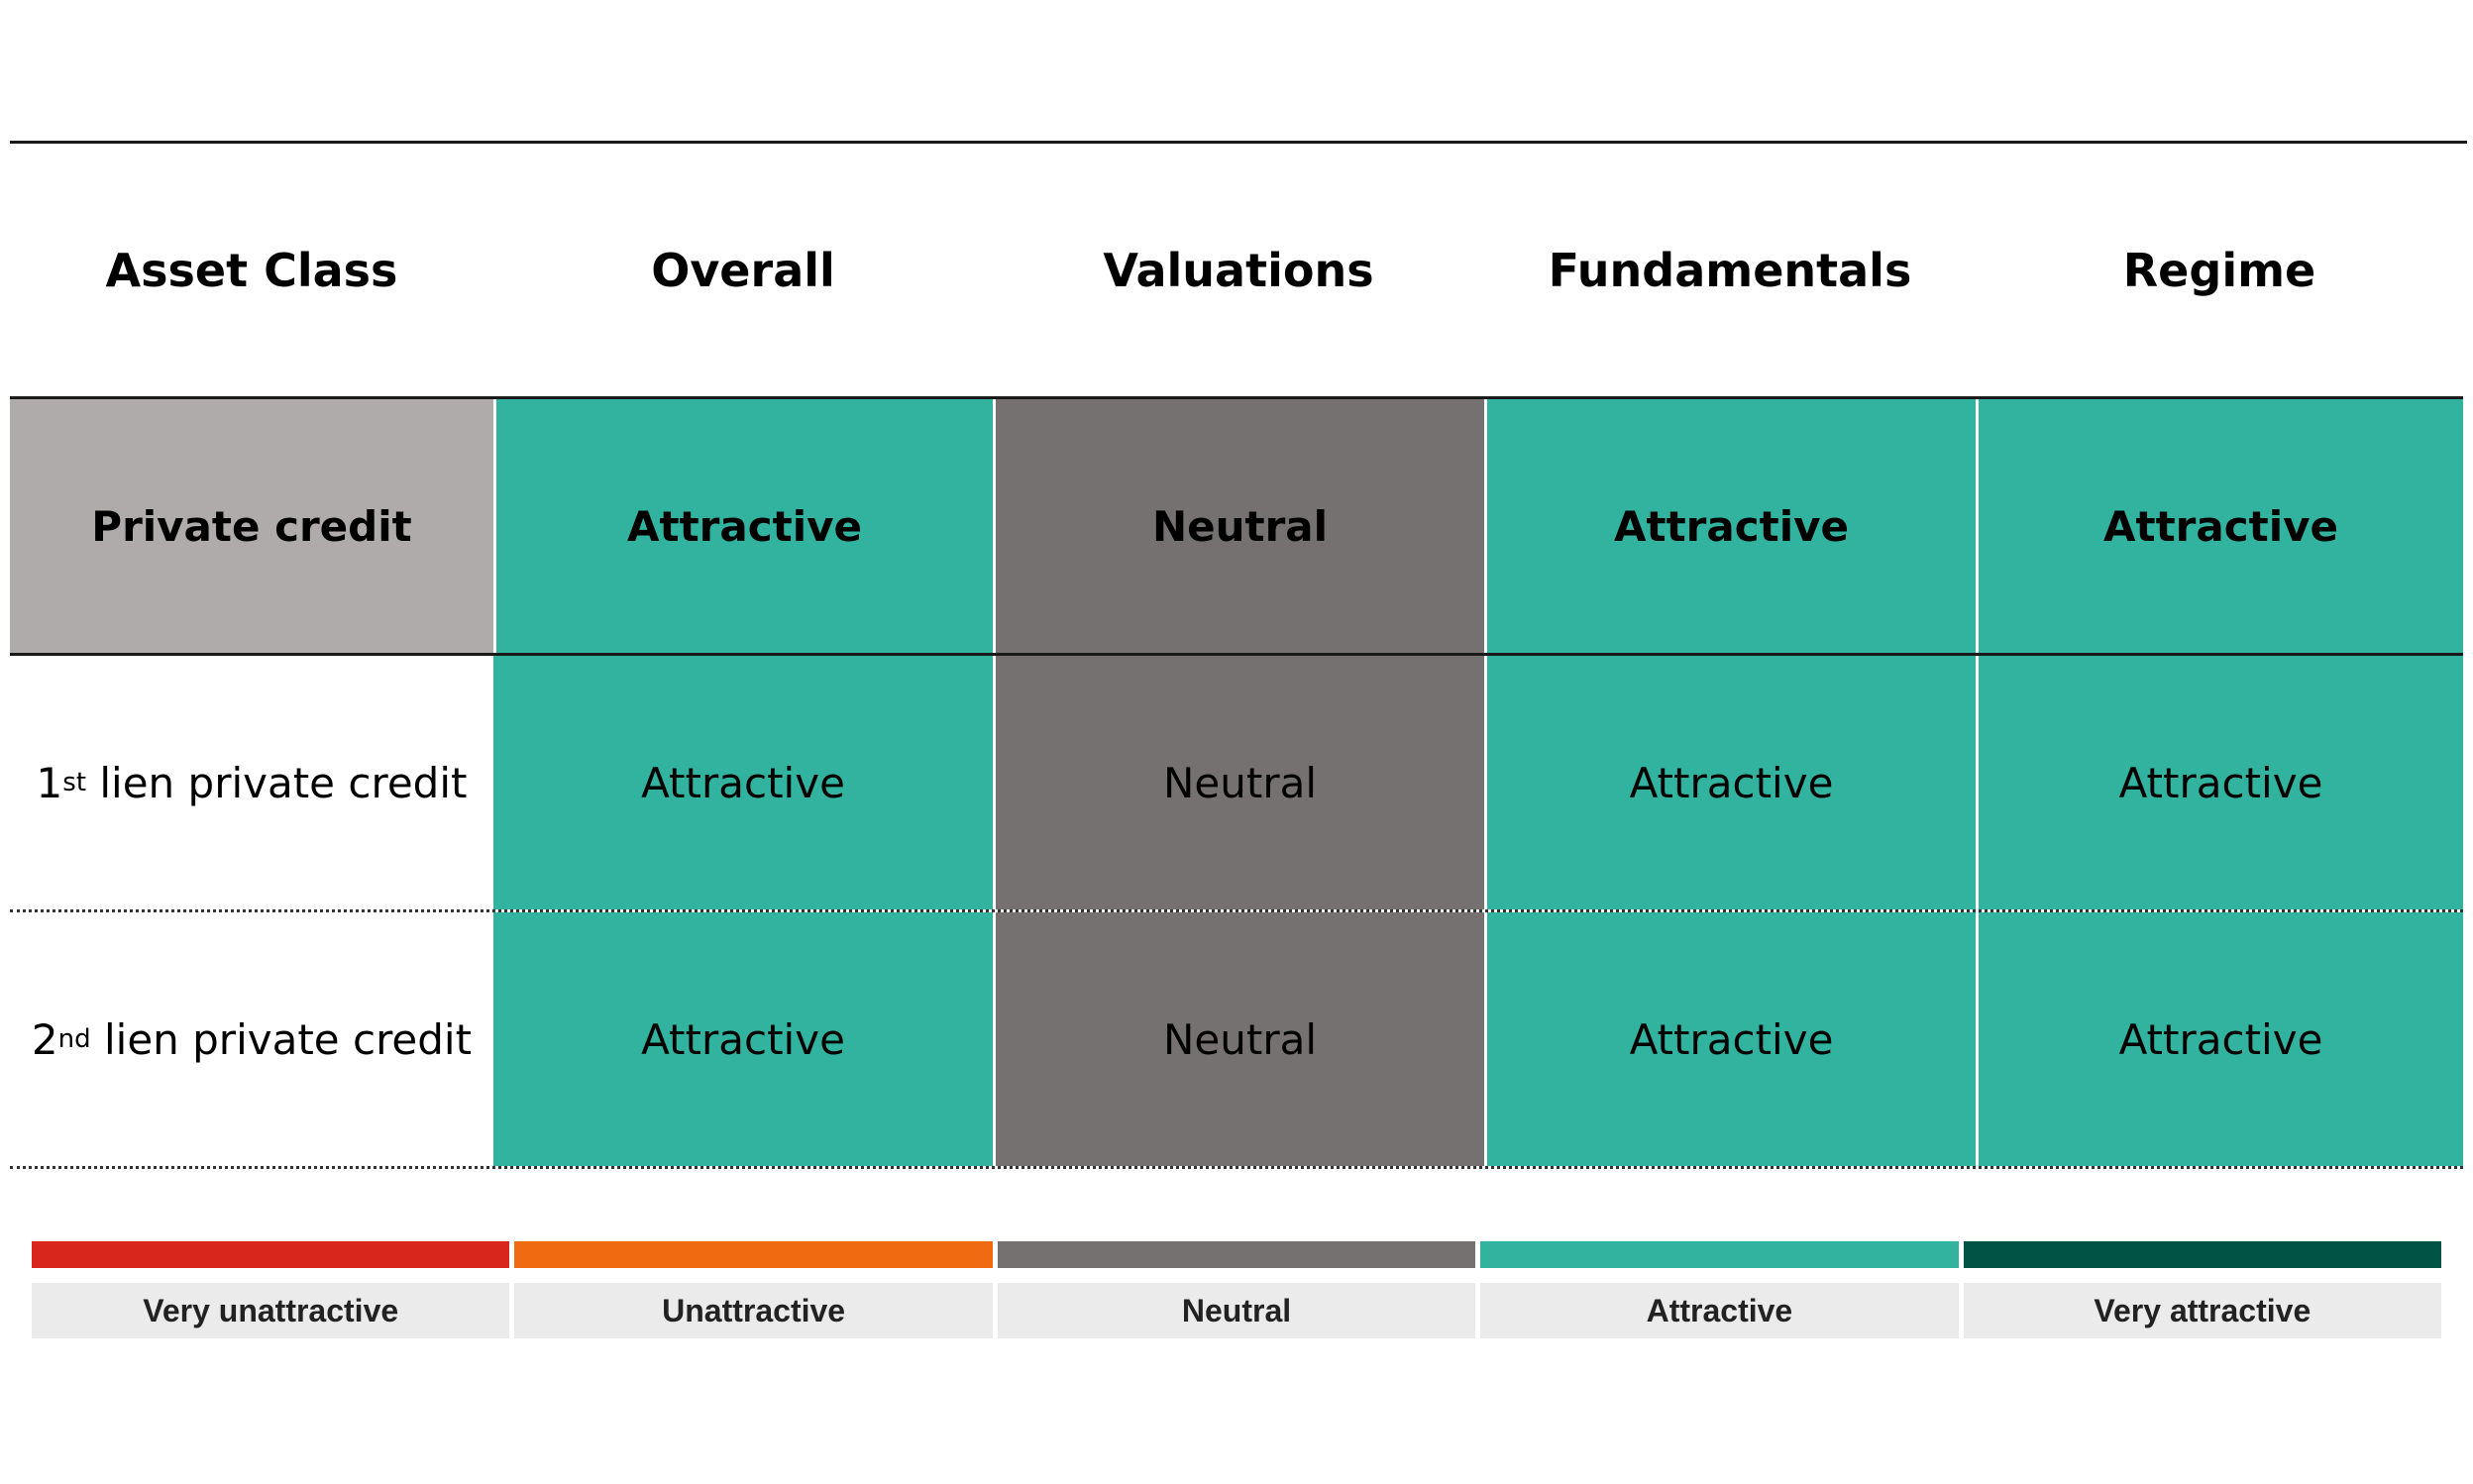  Describe the element at coordinates (44, 1039) in the screenshot. I see `row-label-number: 2` at that location.